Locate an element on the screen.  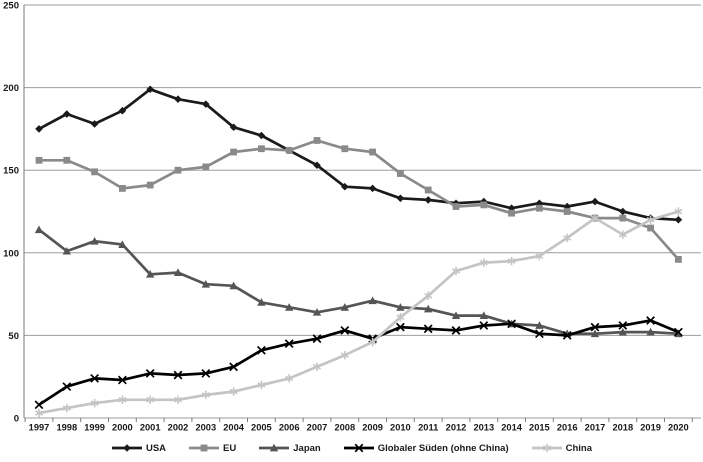
legend-item-eu: EU is located at coordinates (212, 448).